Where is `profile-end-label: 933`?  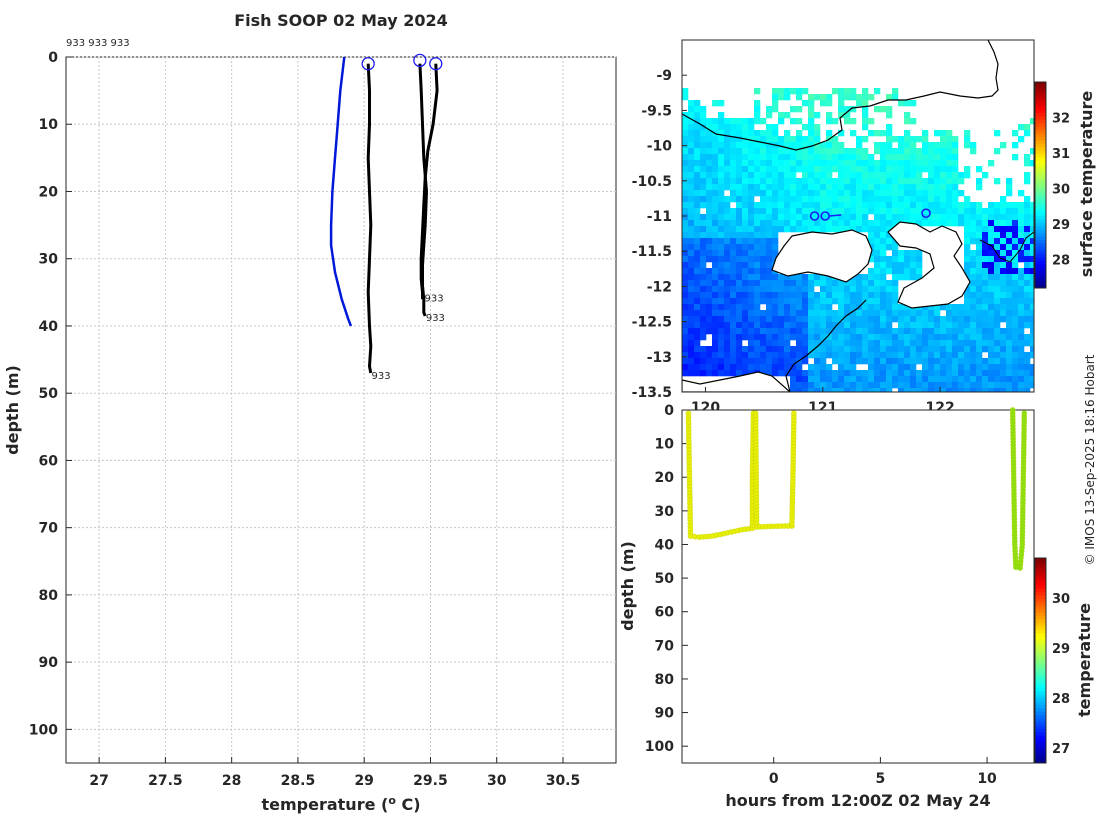 profile-end-label: 933 is located at coordinates (435, 318).